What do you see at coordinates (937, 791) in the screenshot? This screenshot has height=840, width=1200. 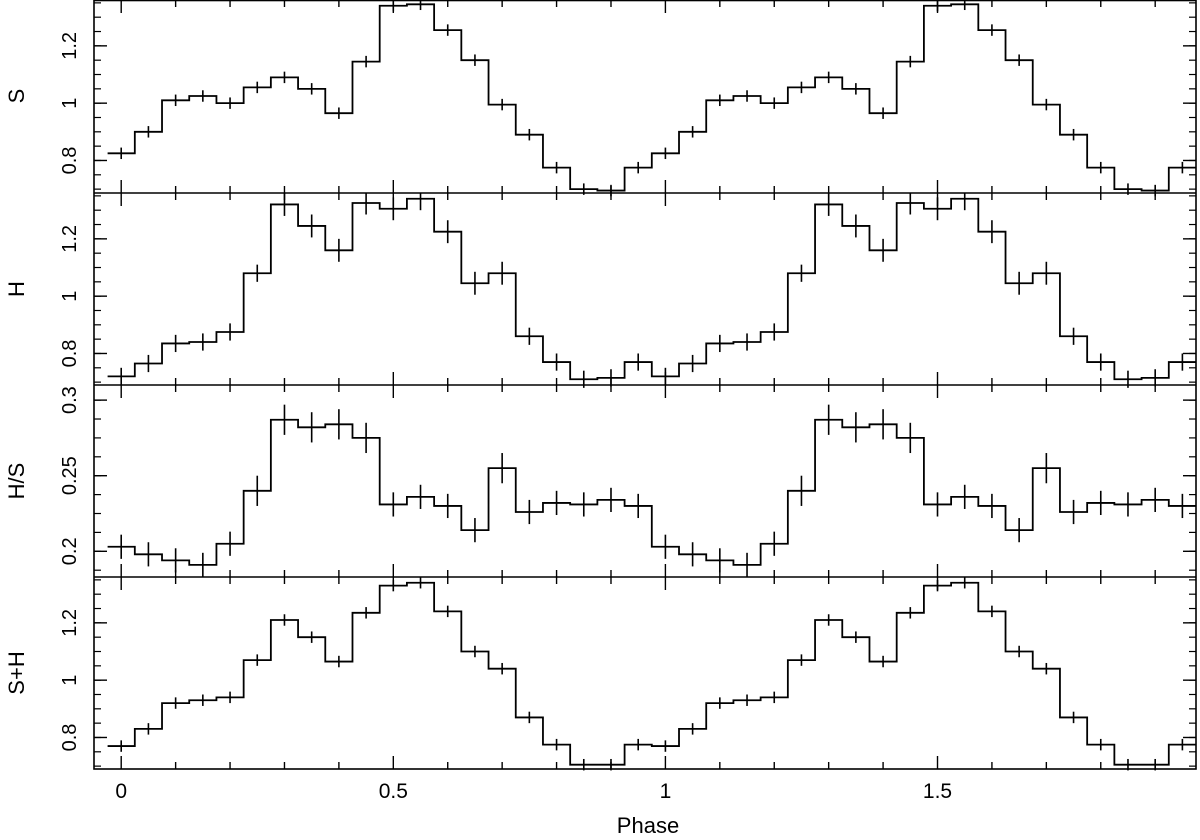 I see `x-tick-label: 1.5` at bounding box center [937, 791].